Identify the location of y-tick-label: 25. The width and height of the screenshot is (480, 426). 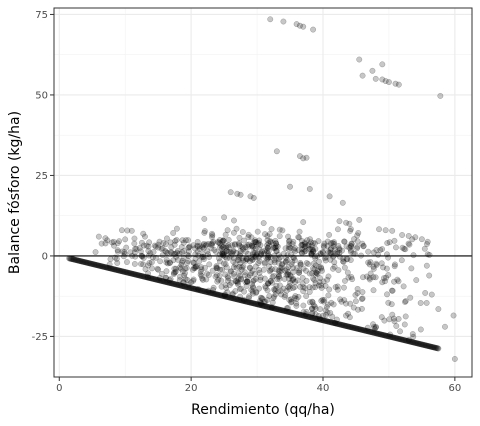
(41, 176).